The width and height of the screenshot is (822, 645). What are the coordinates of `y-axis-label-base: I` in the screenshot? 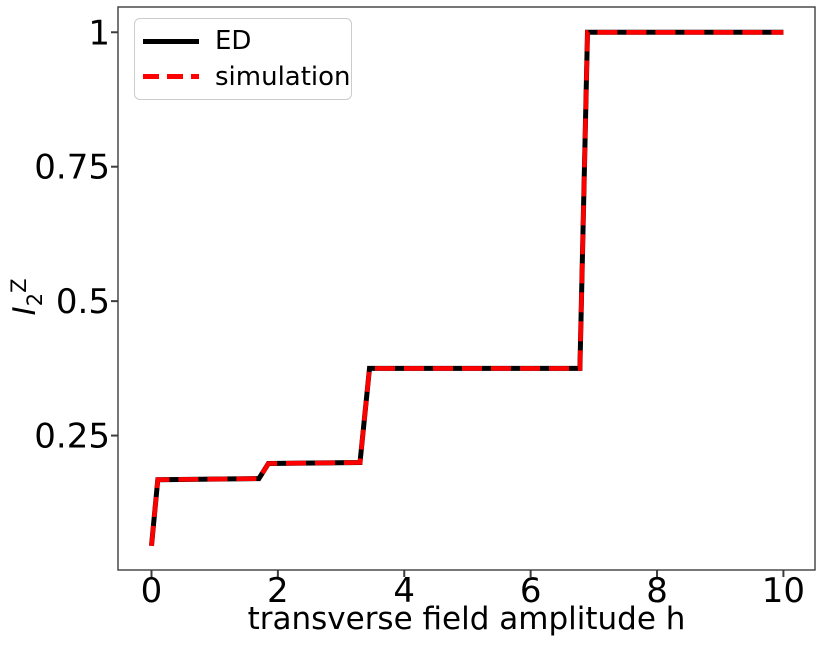 It's located at (25, 311).